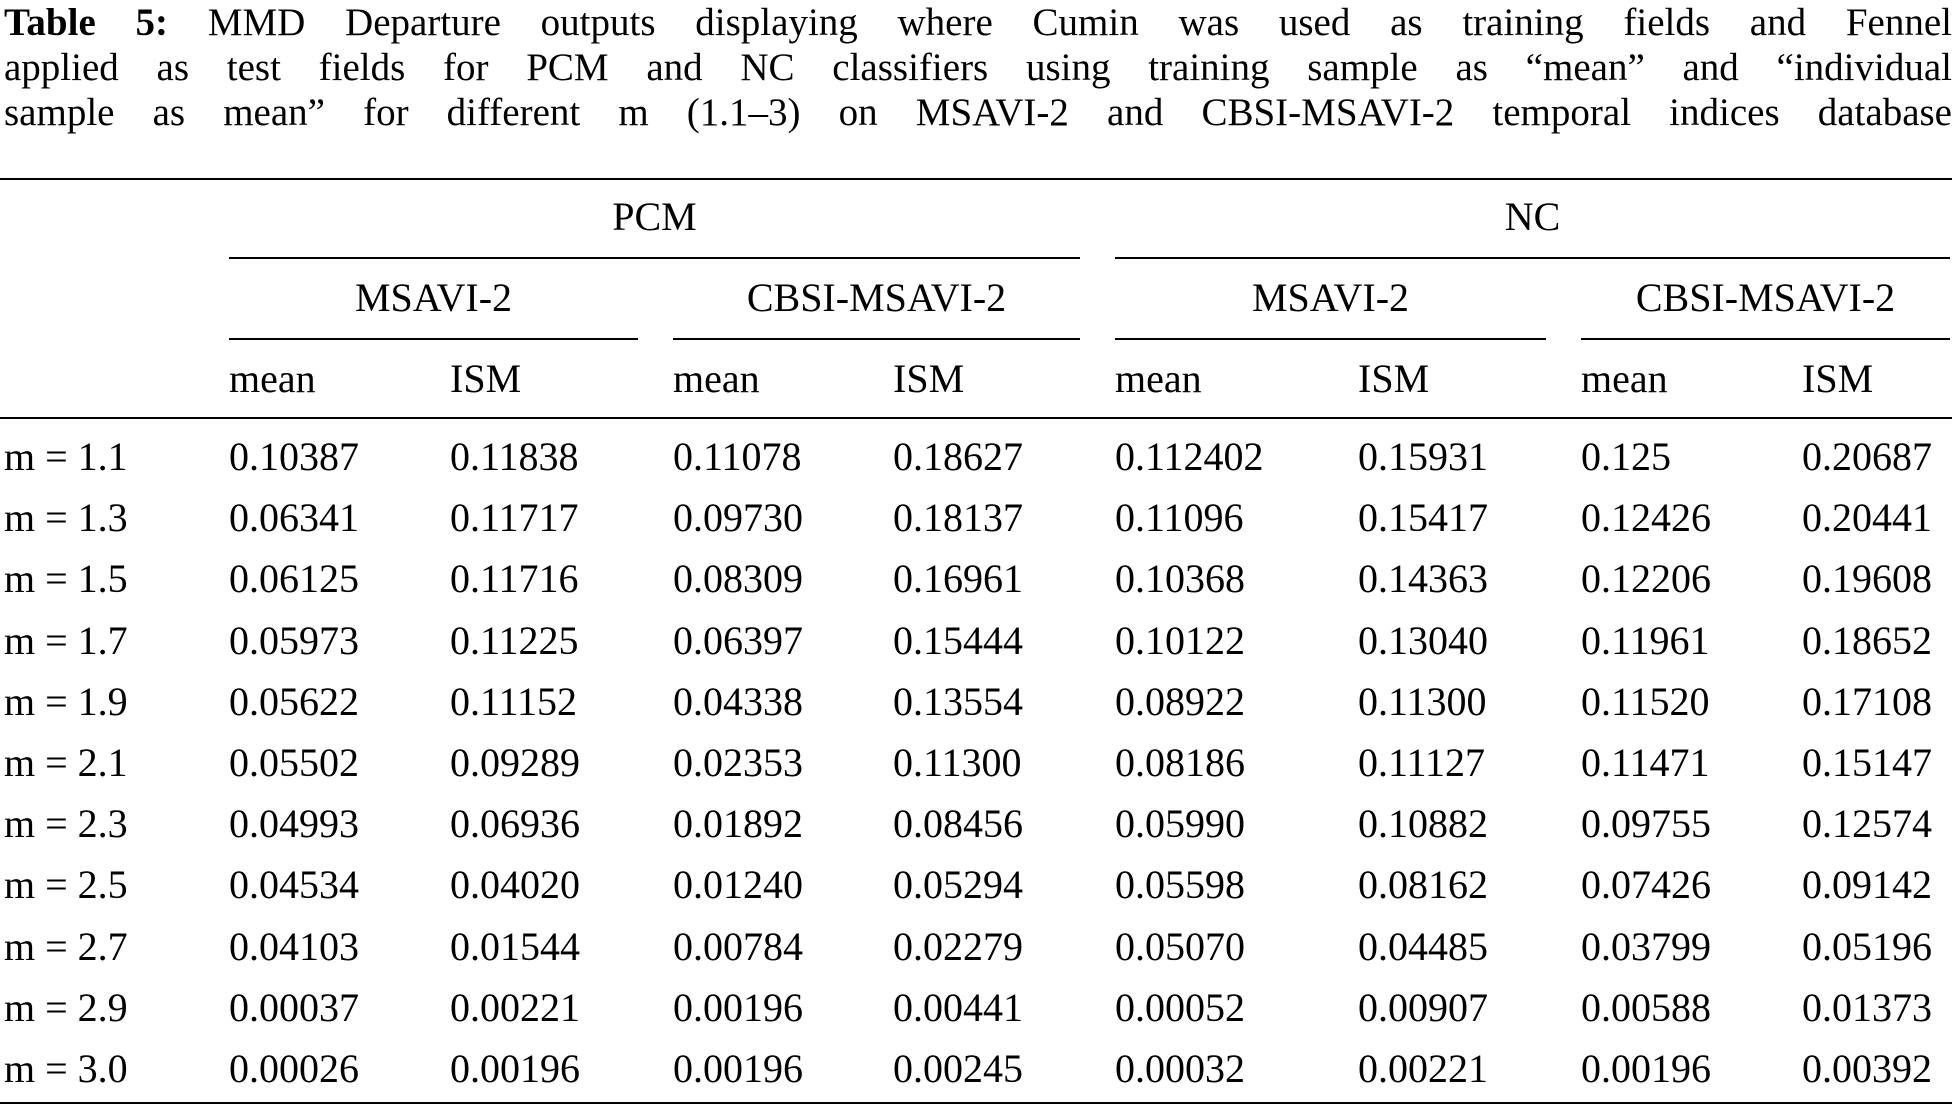  What do you see at coordinates (514, 456) in the screenshot?
I see `table-cell: 0.11838` at bounding box center [514, 456].